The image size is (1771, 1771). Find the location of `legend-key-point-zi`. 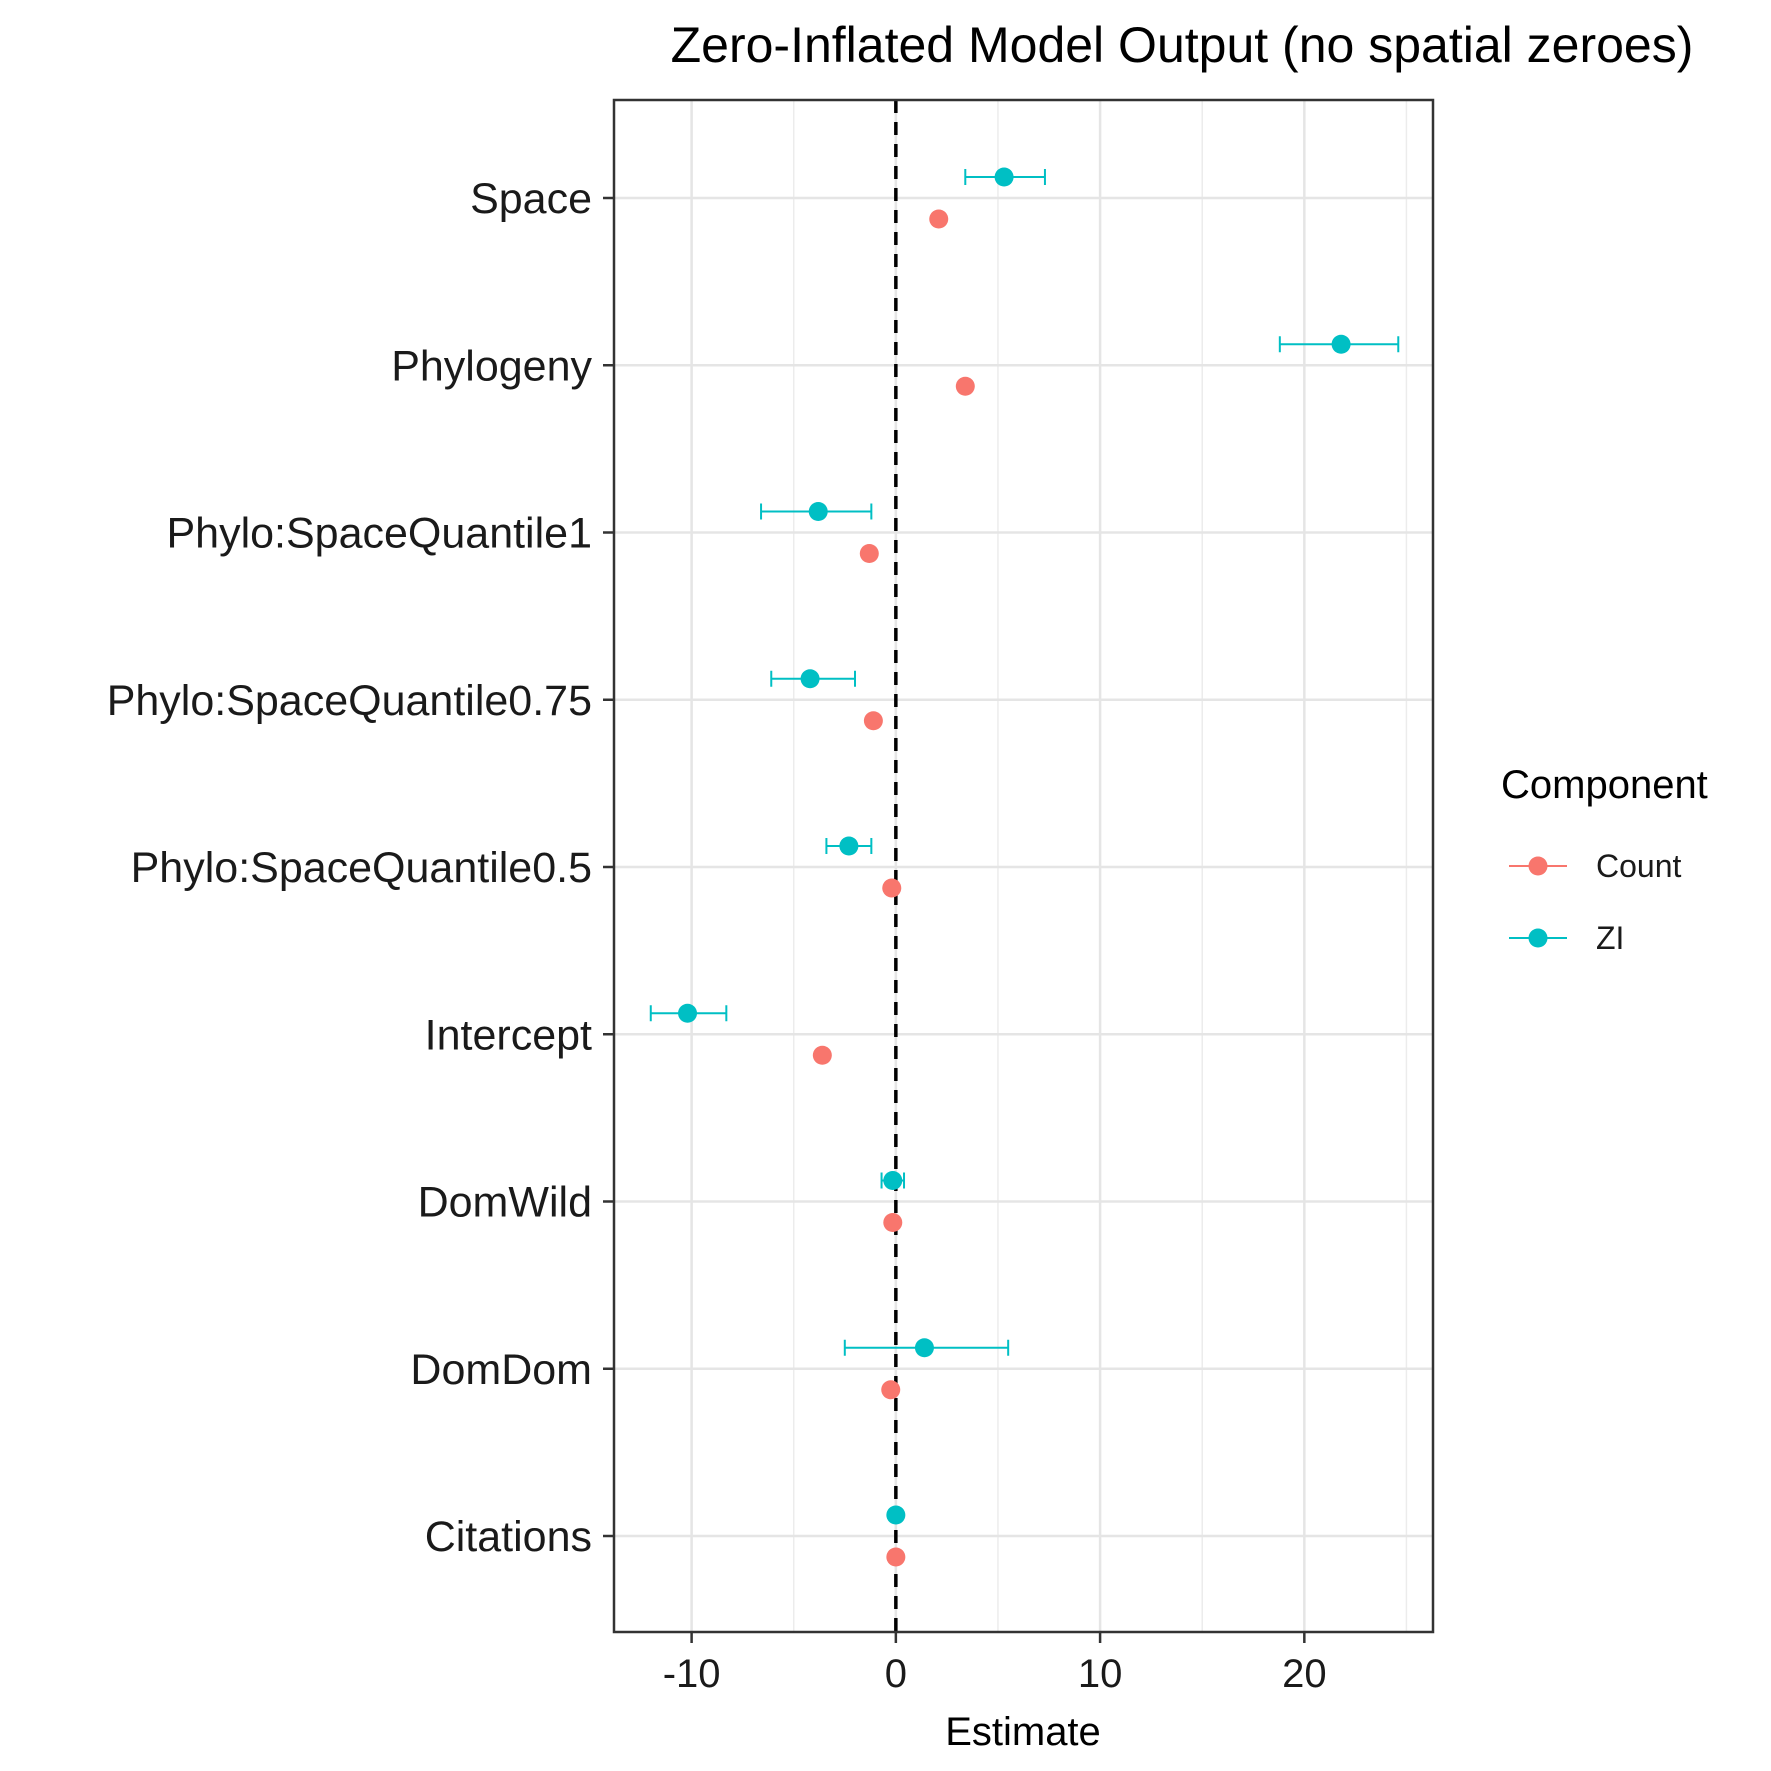

legend-key-point-zi is located at coordinates (1538, 938).